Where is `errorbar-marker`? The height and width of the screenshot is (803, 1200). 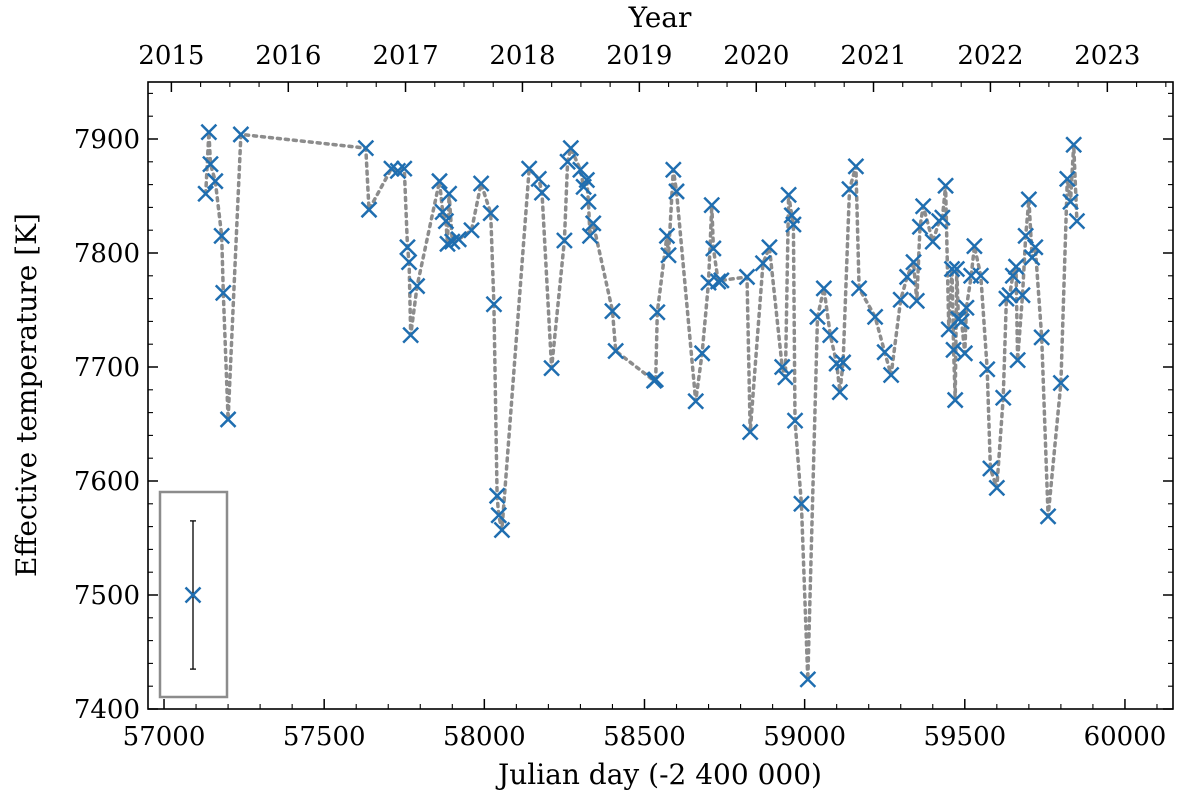
errorbar-marker is located at coordinates (193, 595).